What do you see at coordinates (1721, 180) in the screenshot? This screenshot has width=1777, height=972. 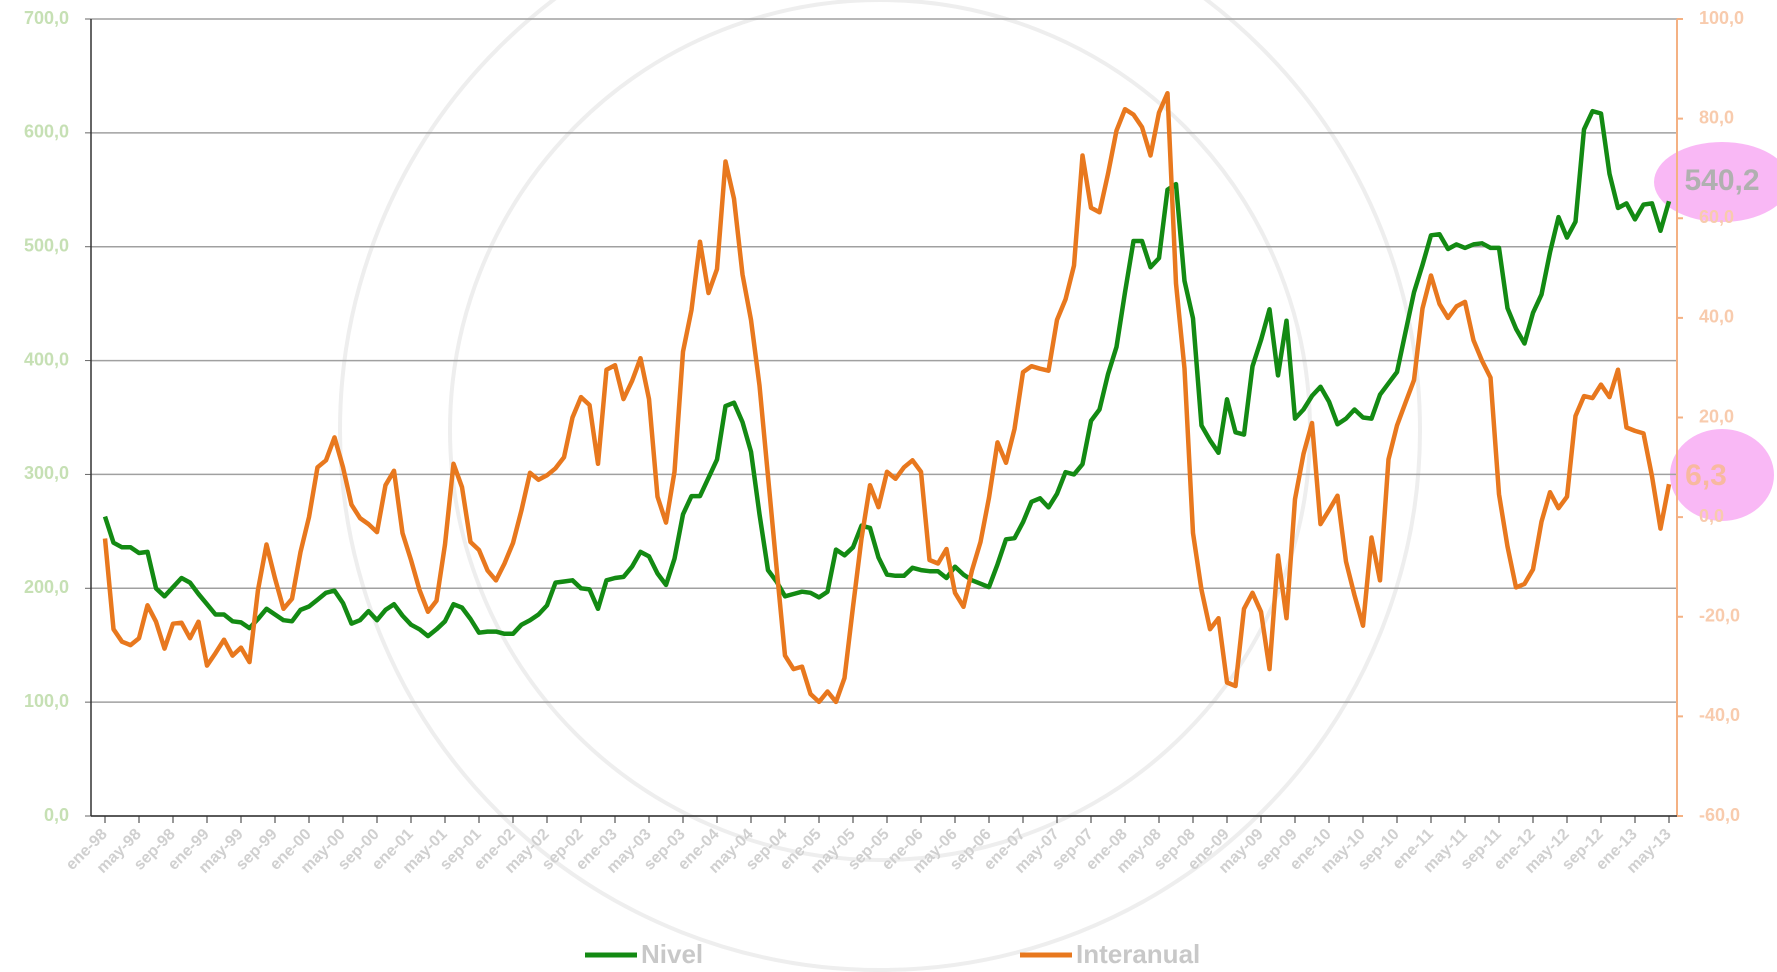 I see `annotation: 540,2` at bounding box center [1721, 180].